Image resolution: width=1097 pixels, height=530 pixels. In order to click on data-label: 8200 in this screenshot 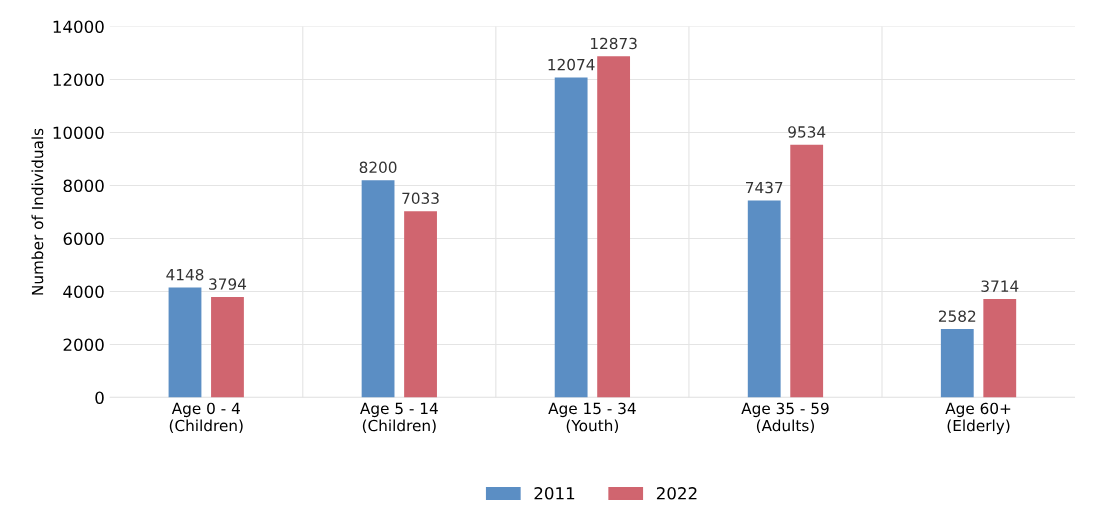, I will do `click(378, 167)`.